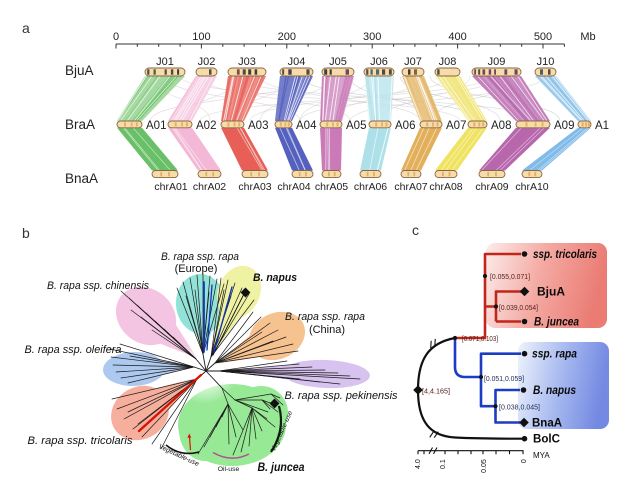  Describe the element at coordinates (26, 233) in the screenshot. I see `svg-text: b` at that location.